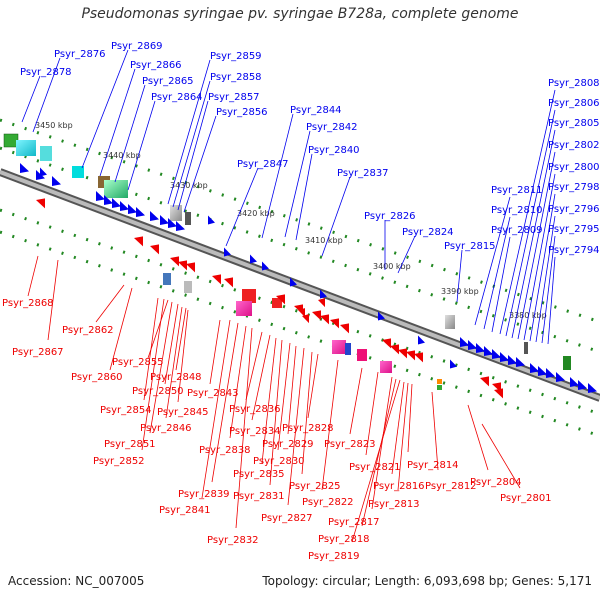 This screenshot has width=600, height=600. I want to click on gene-label: Psyr_2808, so click(574, 83).